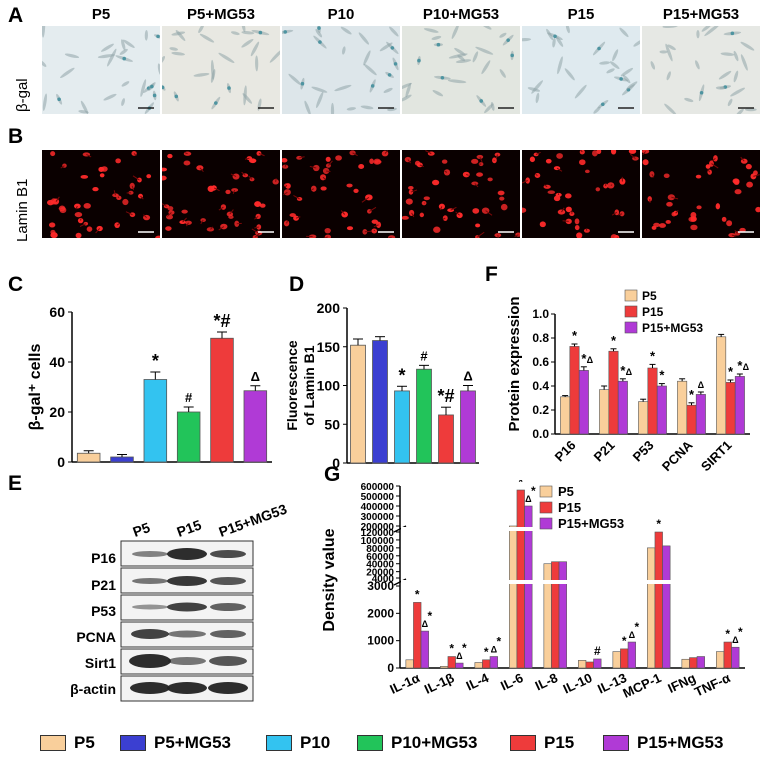 Image resolution: width=764 pixels, height=760 pixels. What do you see at coordinates (189, 528) in the screenshot?
I see `blot-lane-p15: P15` at bounding box center [189, 528].